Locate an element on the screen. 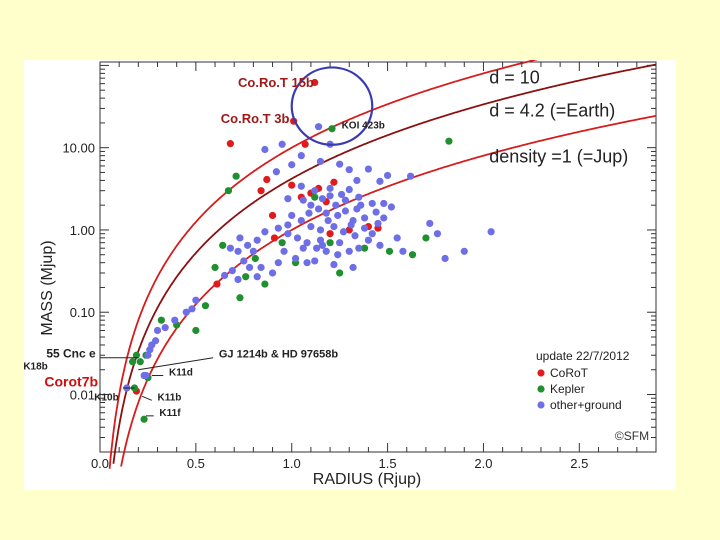 The width and height of the screenshot is (720, 540). annotation-label: K11b is located at coordinates (170, 397).